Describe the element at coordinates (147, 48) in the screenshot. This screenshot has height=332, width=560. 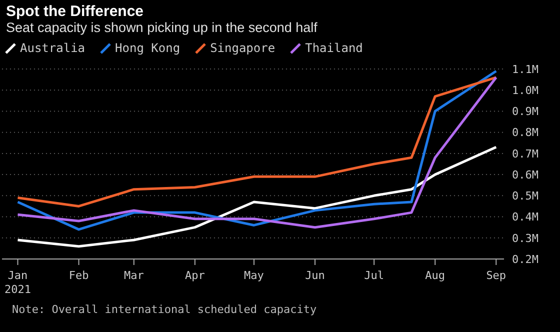
I see `legend-label: Hong Kong` at that location.